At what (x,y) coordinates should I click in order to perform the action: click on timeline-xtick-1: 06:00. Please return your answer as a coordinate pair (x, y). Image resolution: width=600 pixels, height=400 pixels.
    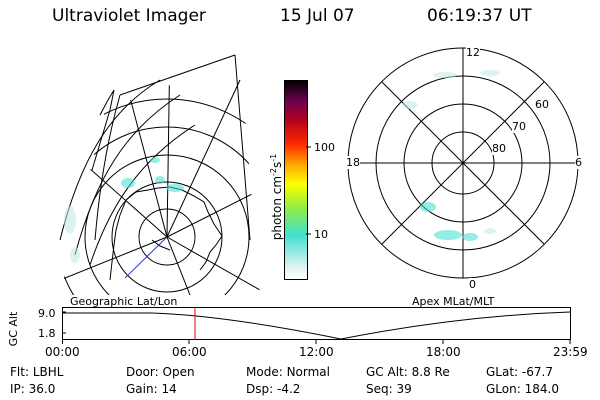
    Looking at the image, I should click on (189, 352).